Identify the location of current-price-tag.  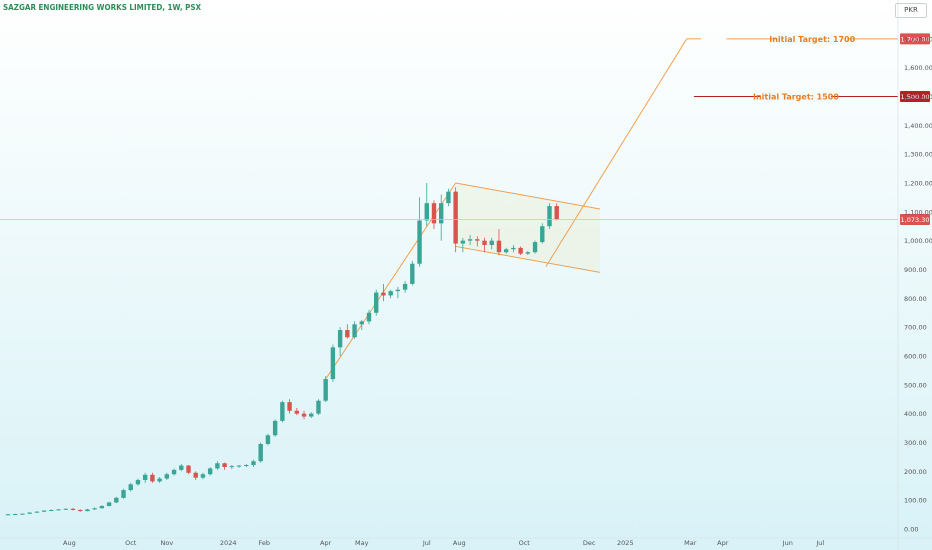
(915, 220).